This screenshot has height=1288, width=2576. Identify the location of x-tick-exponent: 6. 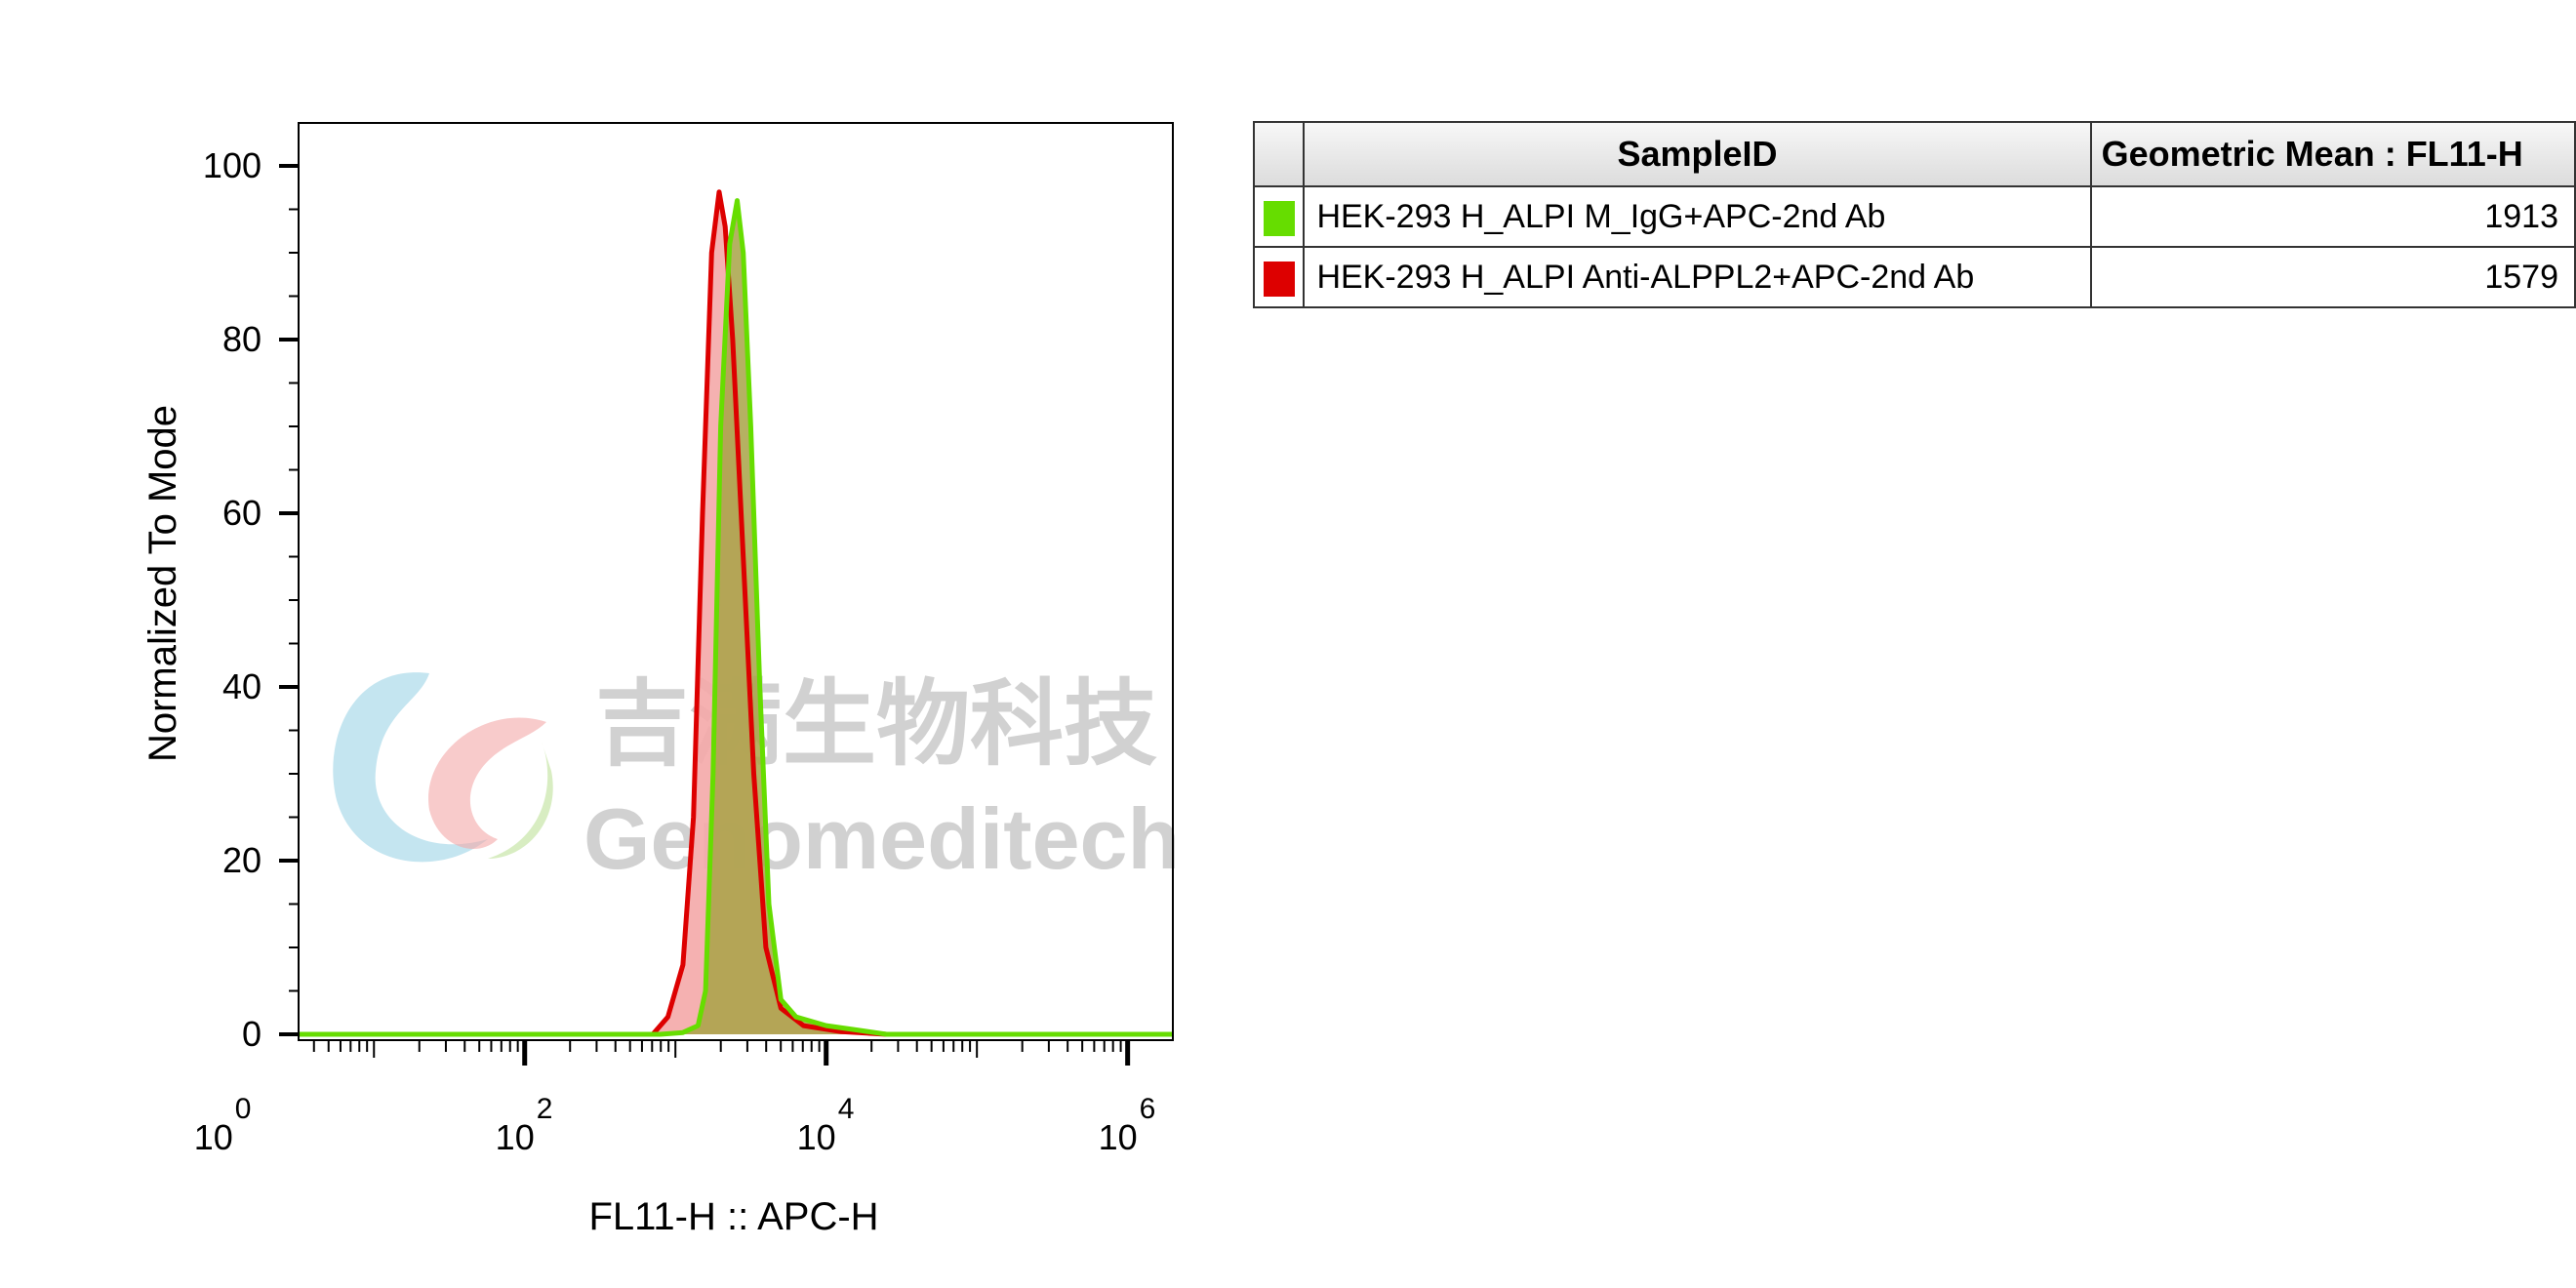
(1148, 1109).